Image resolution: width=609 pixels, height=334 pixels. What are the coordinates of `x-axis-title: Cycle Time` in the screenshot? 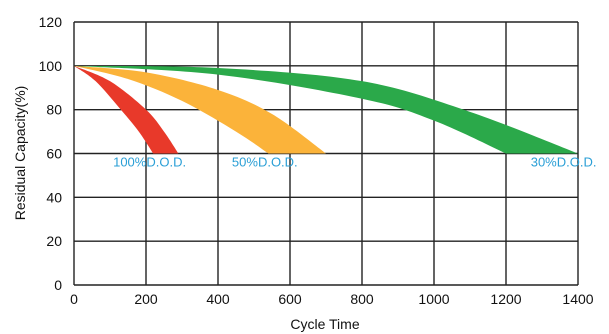 It's located at (324, 324).